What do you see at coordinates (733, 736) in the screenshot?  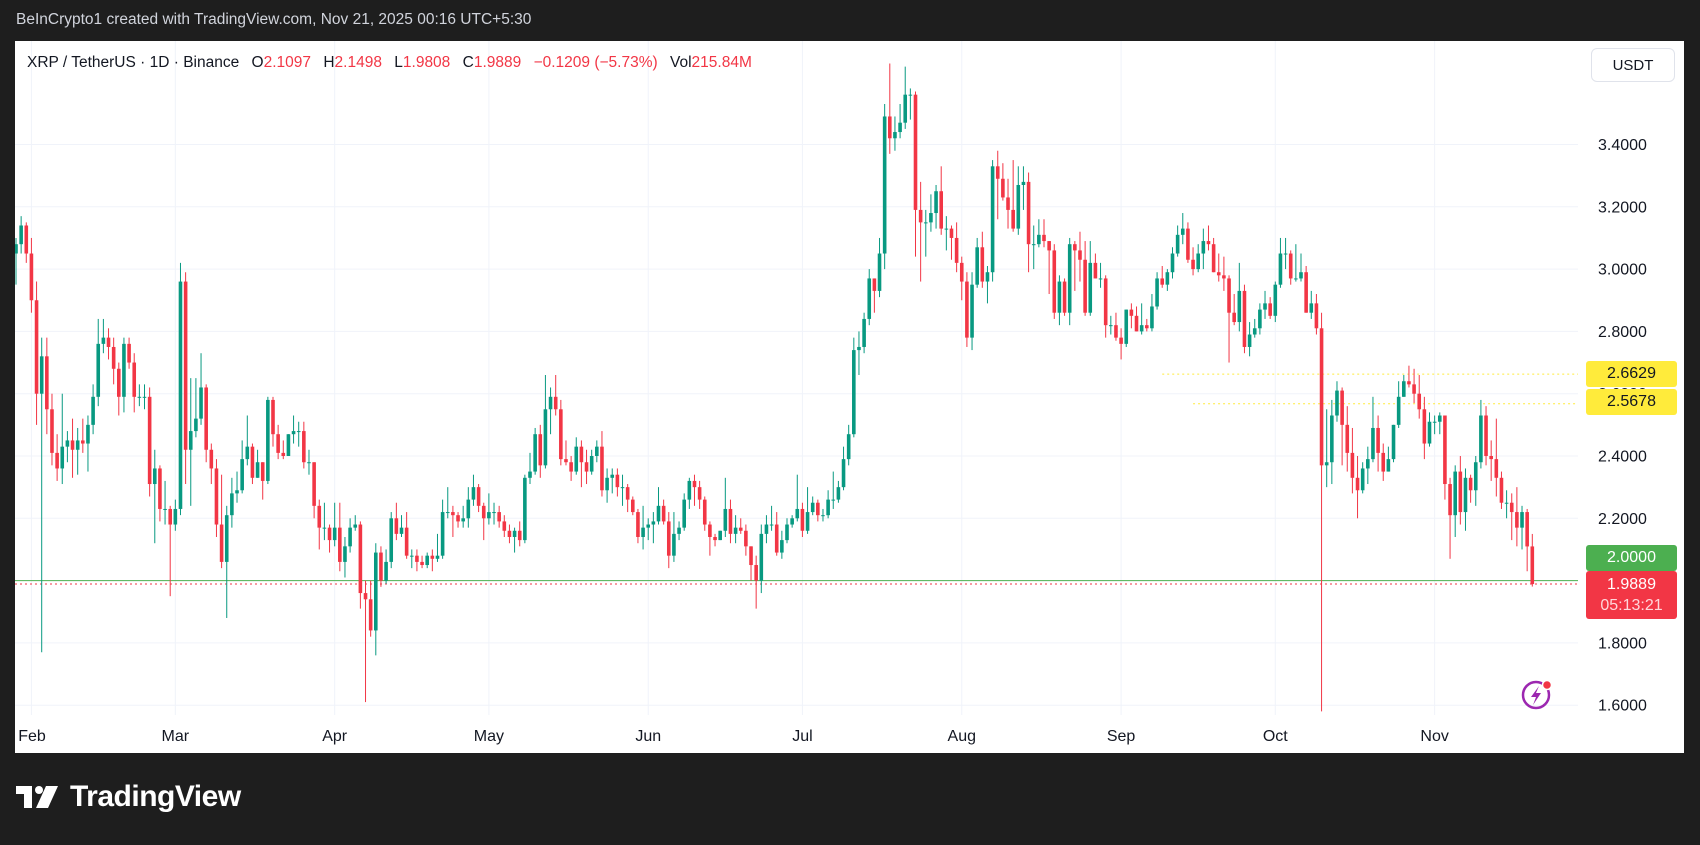 I see `time-axis: Feb Mar Apr May Jun Jul Aug Sep Oct Nov` at bounding box center [733, 736].